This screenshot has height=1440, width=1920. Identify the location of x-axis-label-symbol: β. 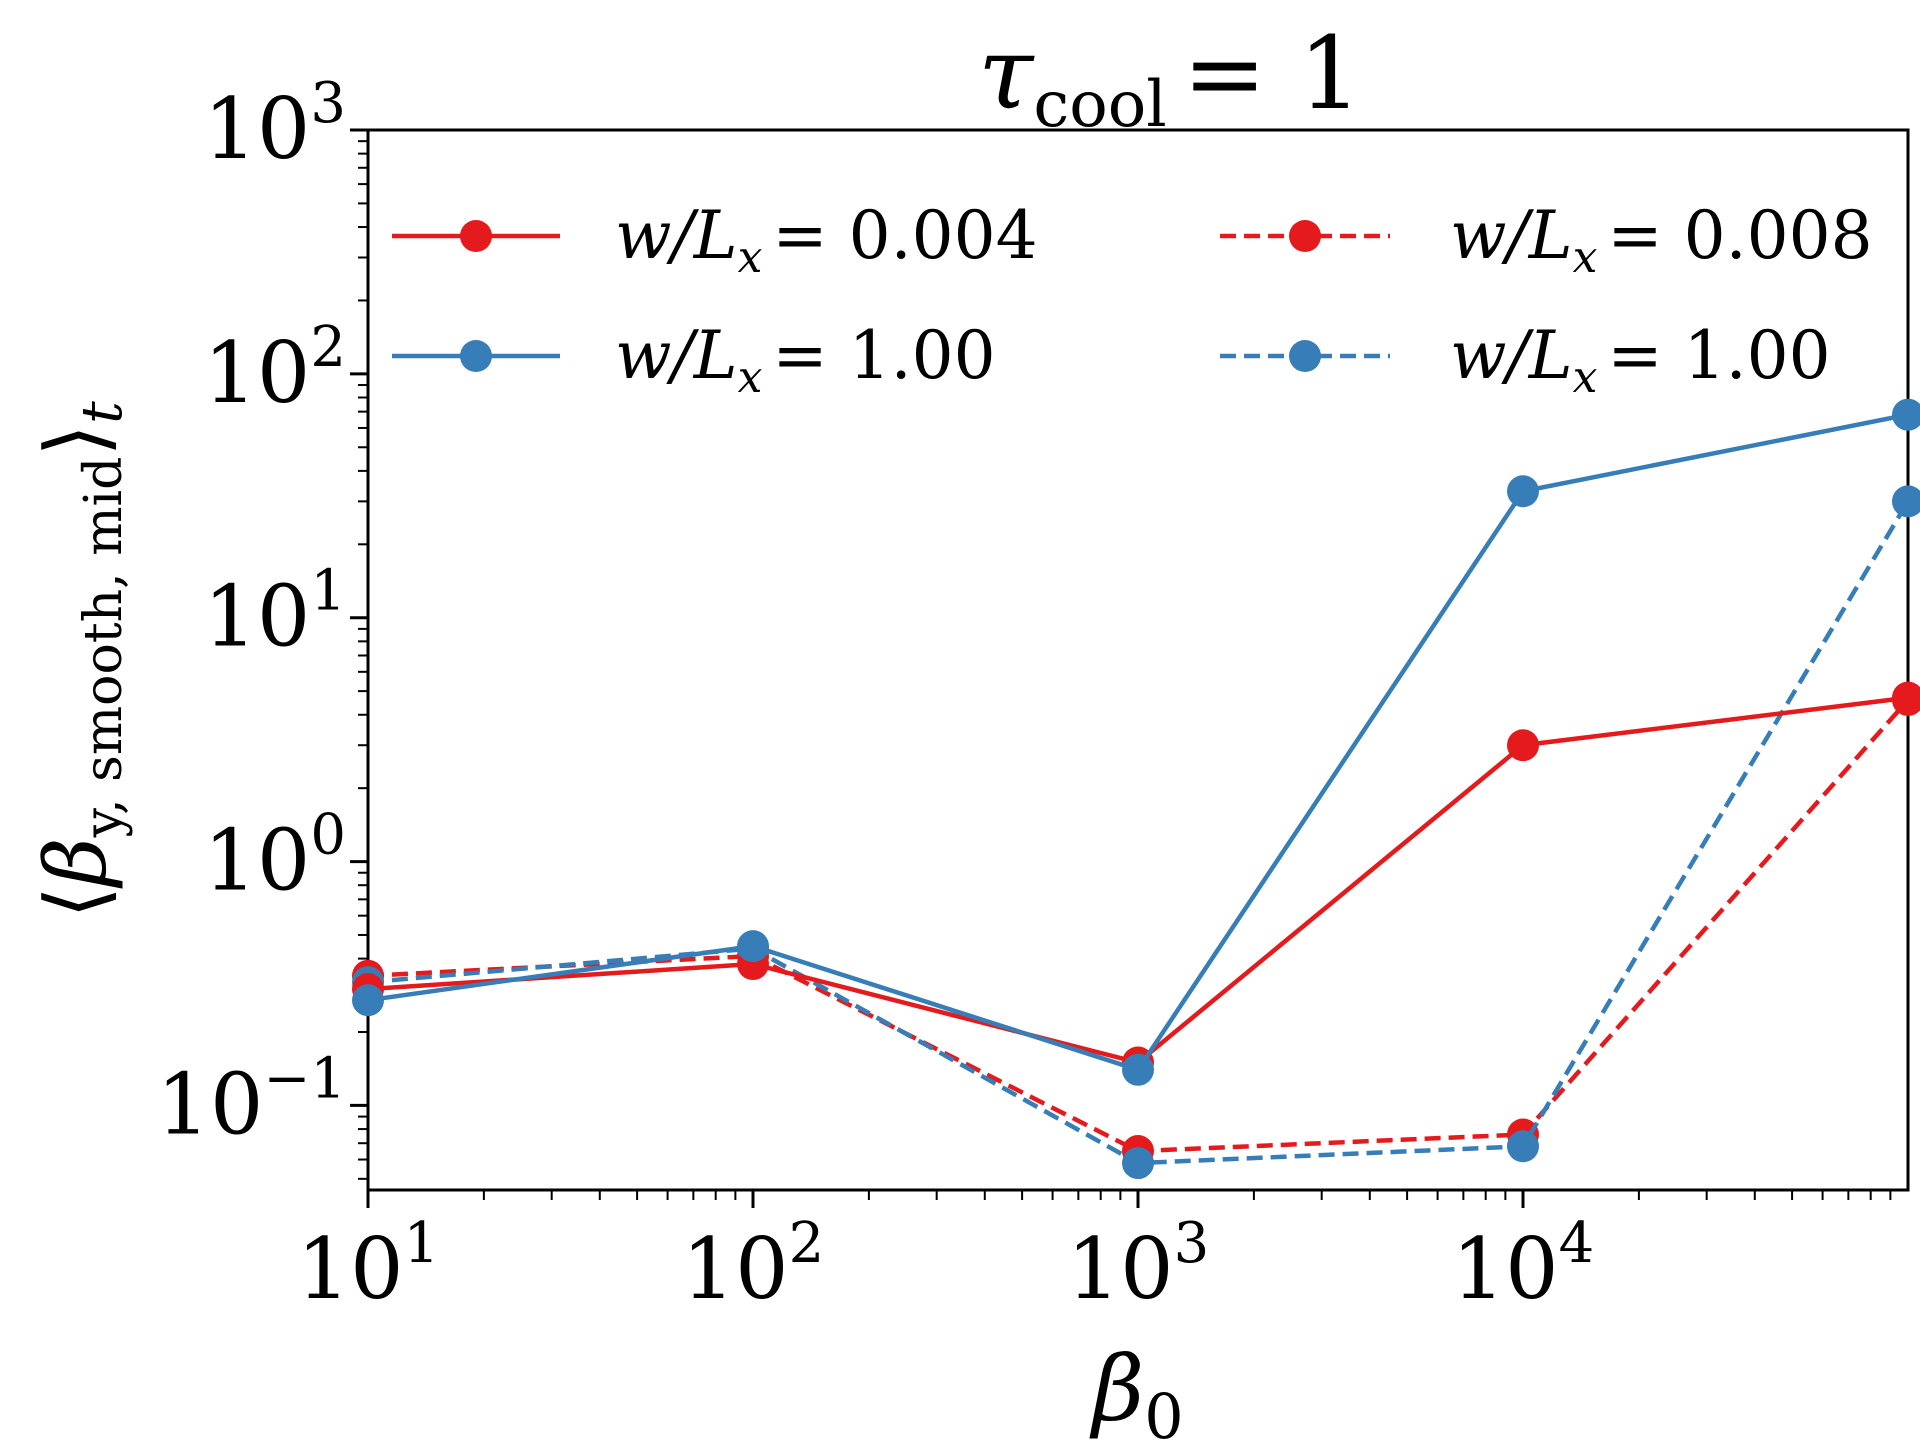
(1116, 1388).